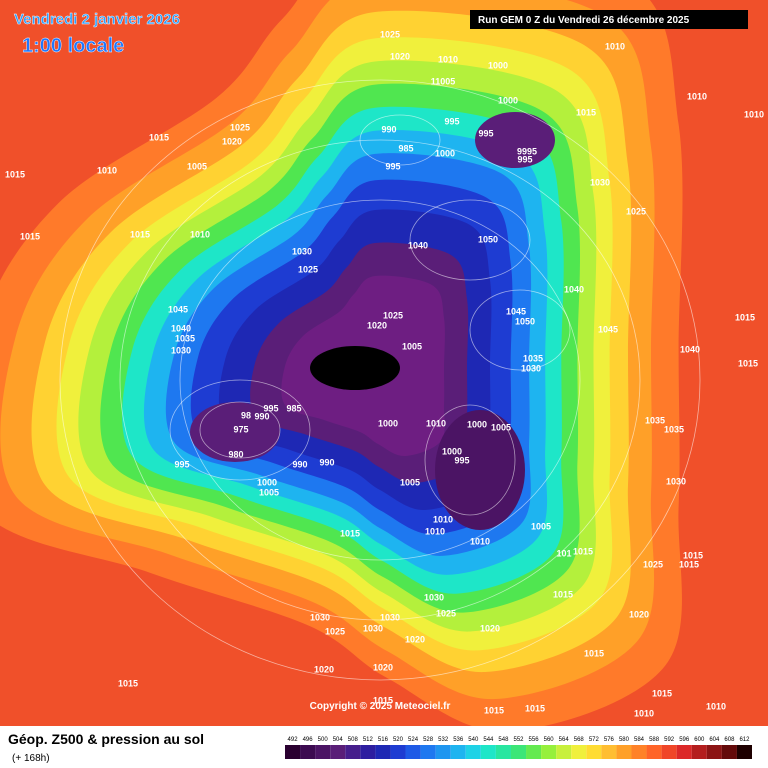 This screenshot has width=768, height=768. Describe the element at coordinates (584, 20) in the screenshot. I see `run-info: Run GEM 0 Z du Vendredi 26 décembre 2025` at that location.